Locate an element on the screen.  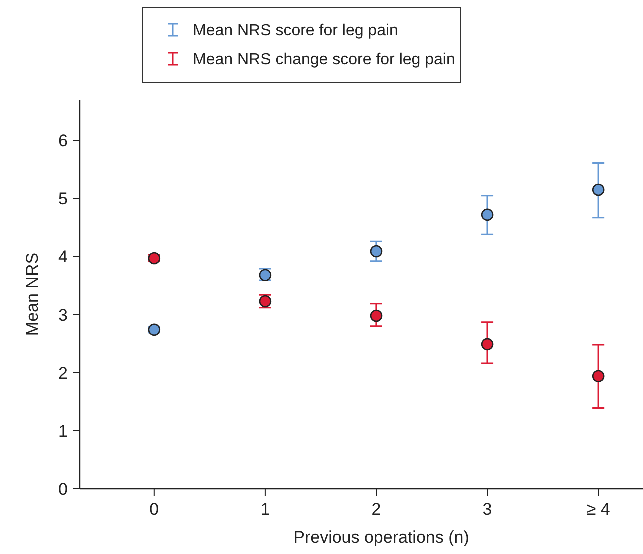
x-tick-label: ≥ 4 is located at coordinates (598, 509).